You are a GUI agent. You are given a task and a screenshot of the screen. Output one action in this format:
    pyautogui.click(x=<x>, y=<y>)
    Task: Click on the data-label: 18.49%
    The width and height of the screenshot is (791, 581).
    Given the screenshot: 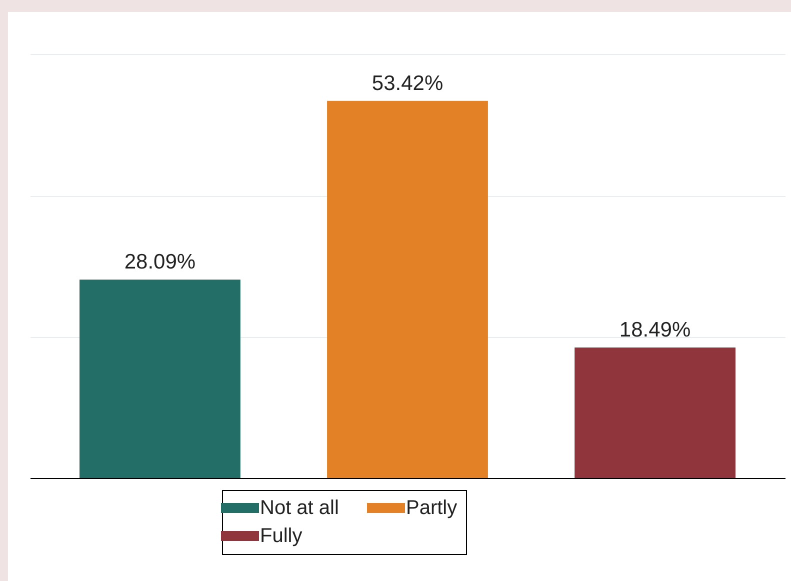 What is the action you would take?
    pyautogui.click(x=655, y=330)
    